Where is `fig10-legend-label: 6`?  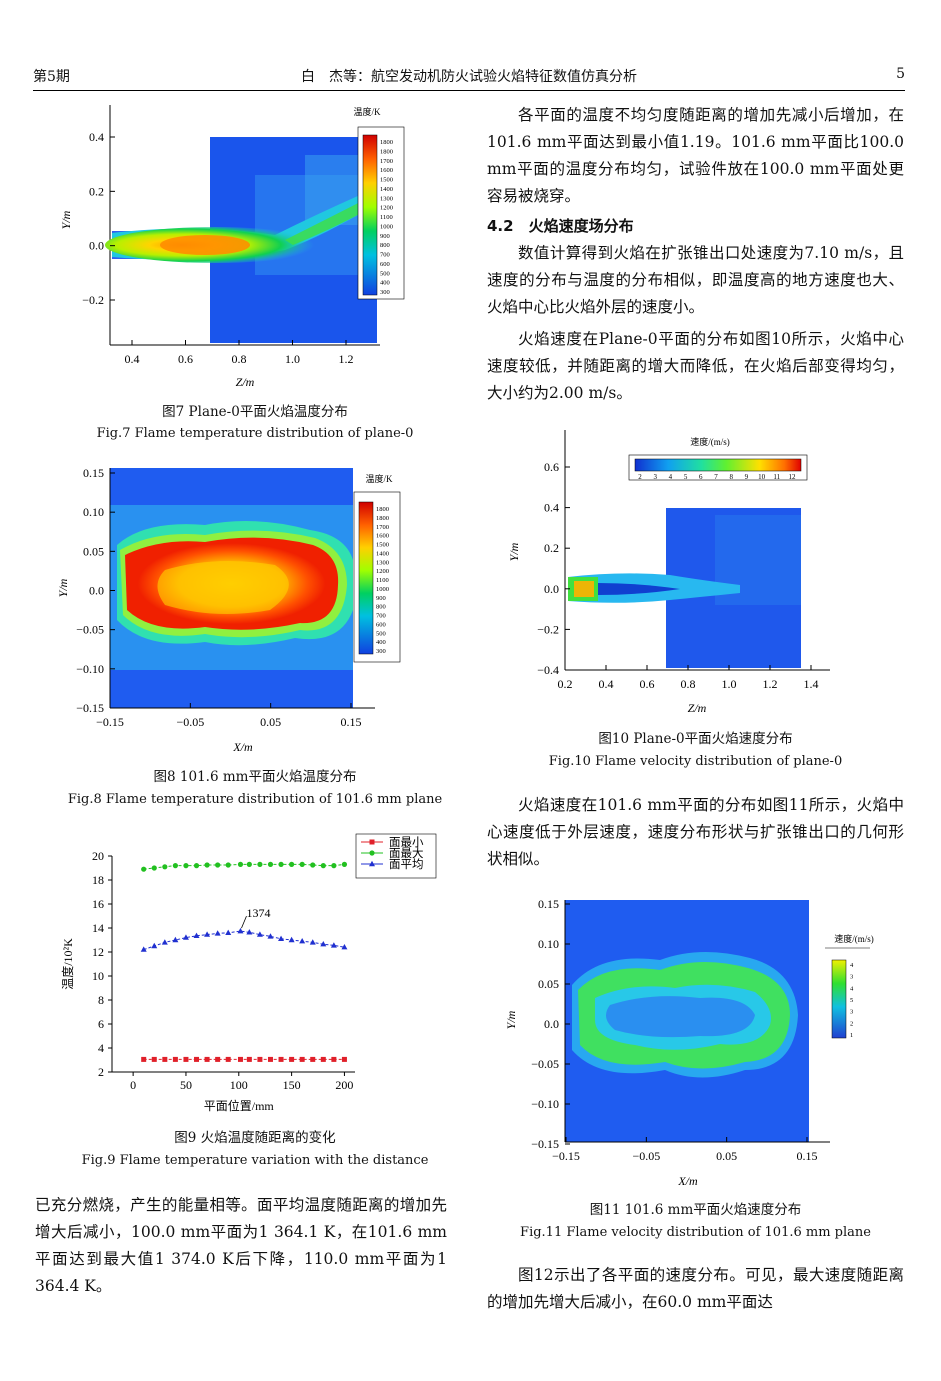 fig10-legend-label: 6 is located at coordinates (701, 477).